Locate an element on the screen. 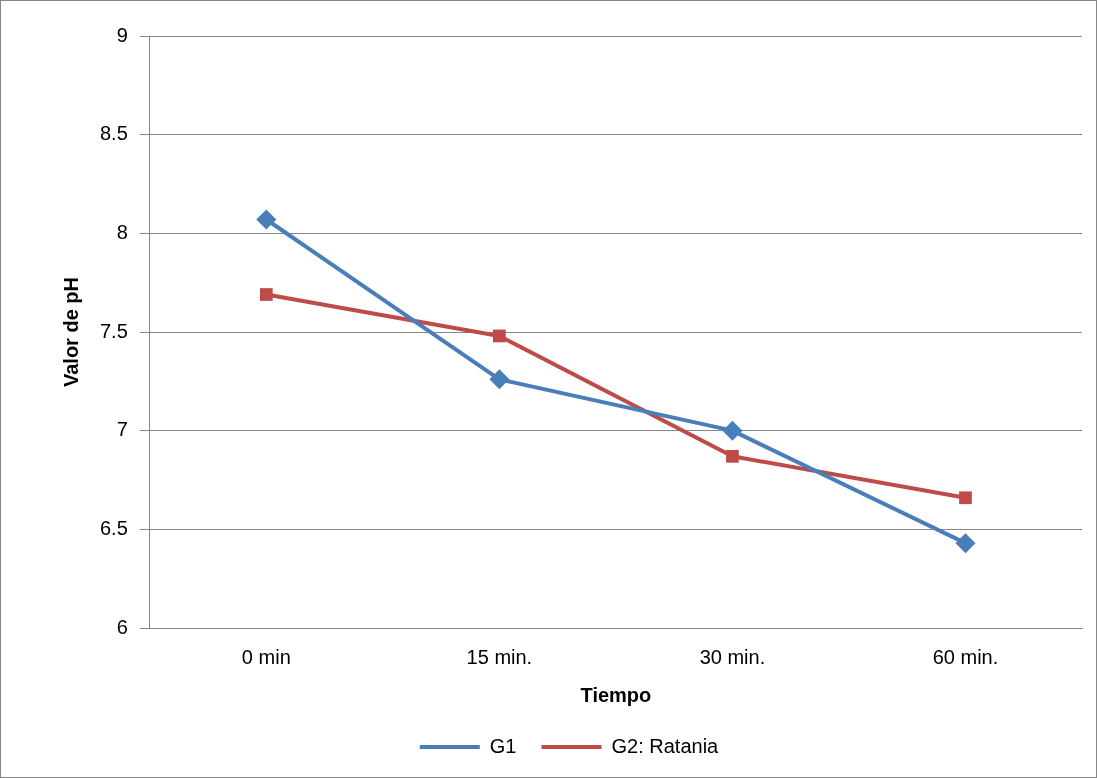 The width and height of the screenshot is (1097, 778). y-tick-label: 9 is located at coordinates (122, 34).